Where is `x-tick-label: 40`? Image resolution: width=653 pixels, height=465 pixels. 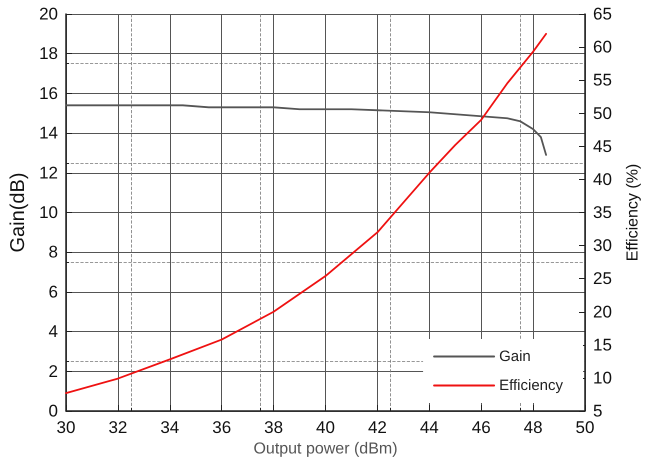
x-tick-label: 40 is located at coordinates (325, 427).